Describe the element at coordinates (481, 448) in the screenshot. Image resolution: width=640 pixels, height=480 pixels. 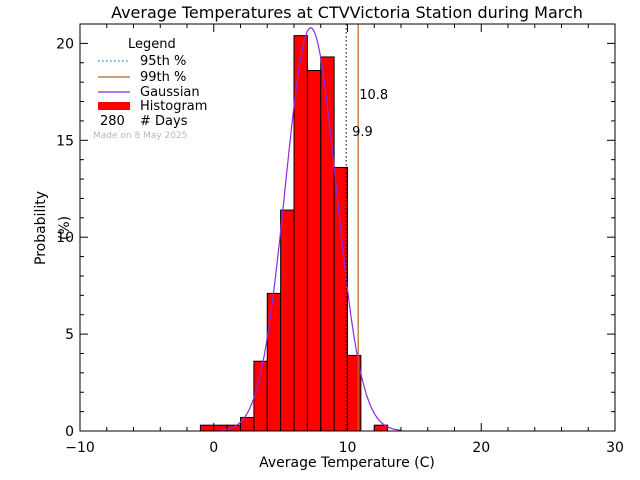
I see `x-tick-label: 20` at that location.